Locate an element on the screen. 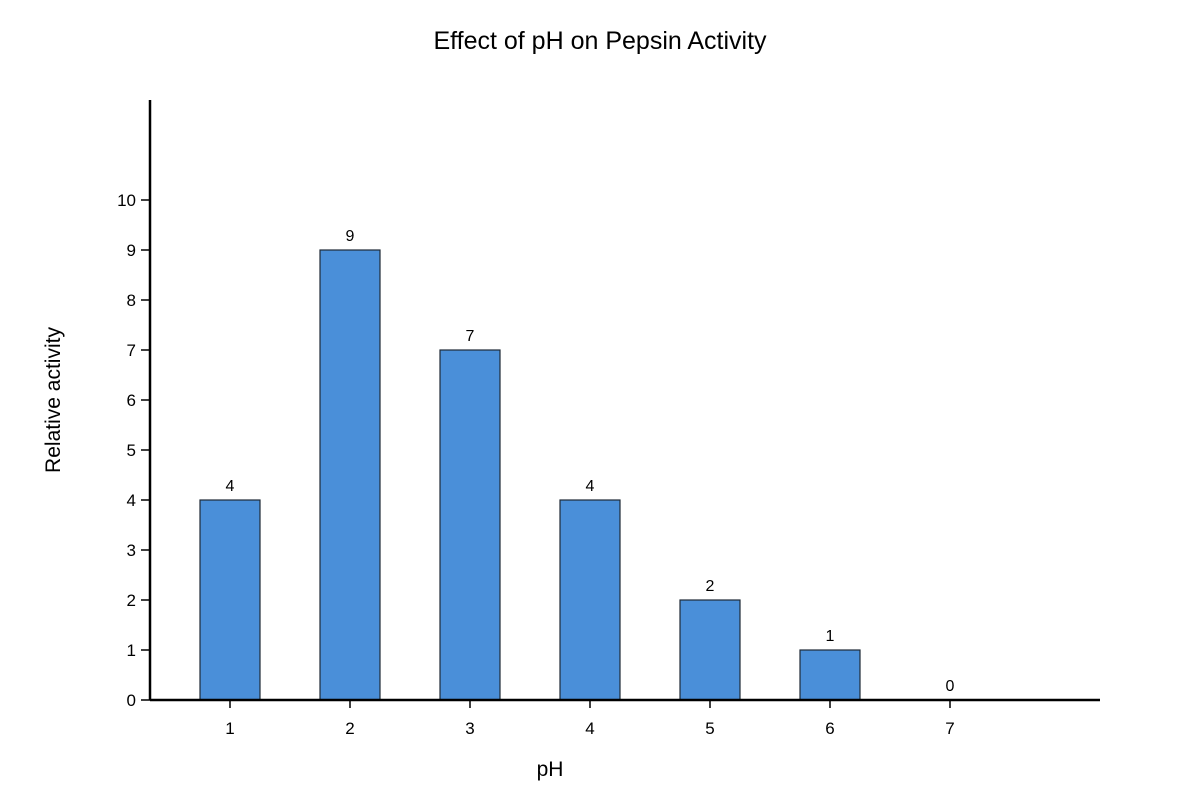 This screenshot has height=800, width=1200. y-ticks-group: 0 1 2 3 4 5 6 7 8 9 10 is located at coordinates (133, 450).